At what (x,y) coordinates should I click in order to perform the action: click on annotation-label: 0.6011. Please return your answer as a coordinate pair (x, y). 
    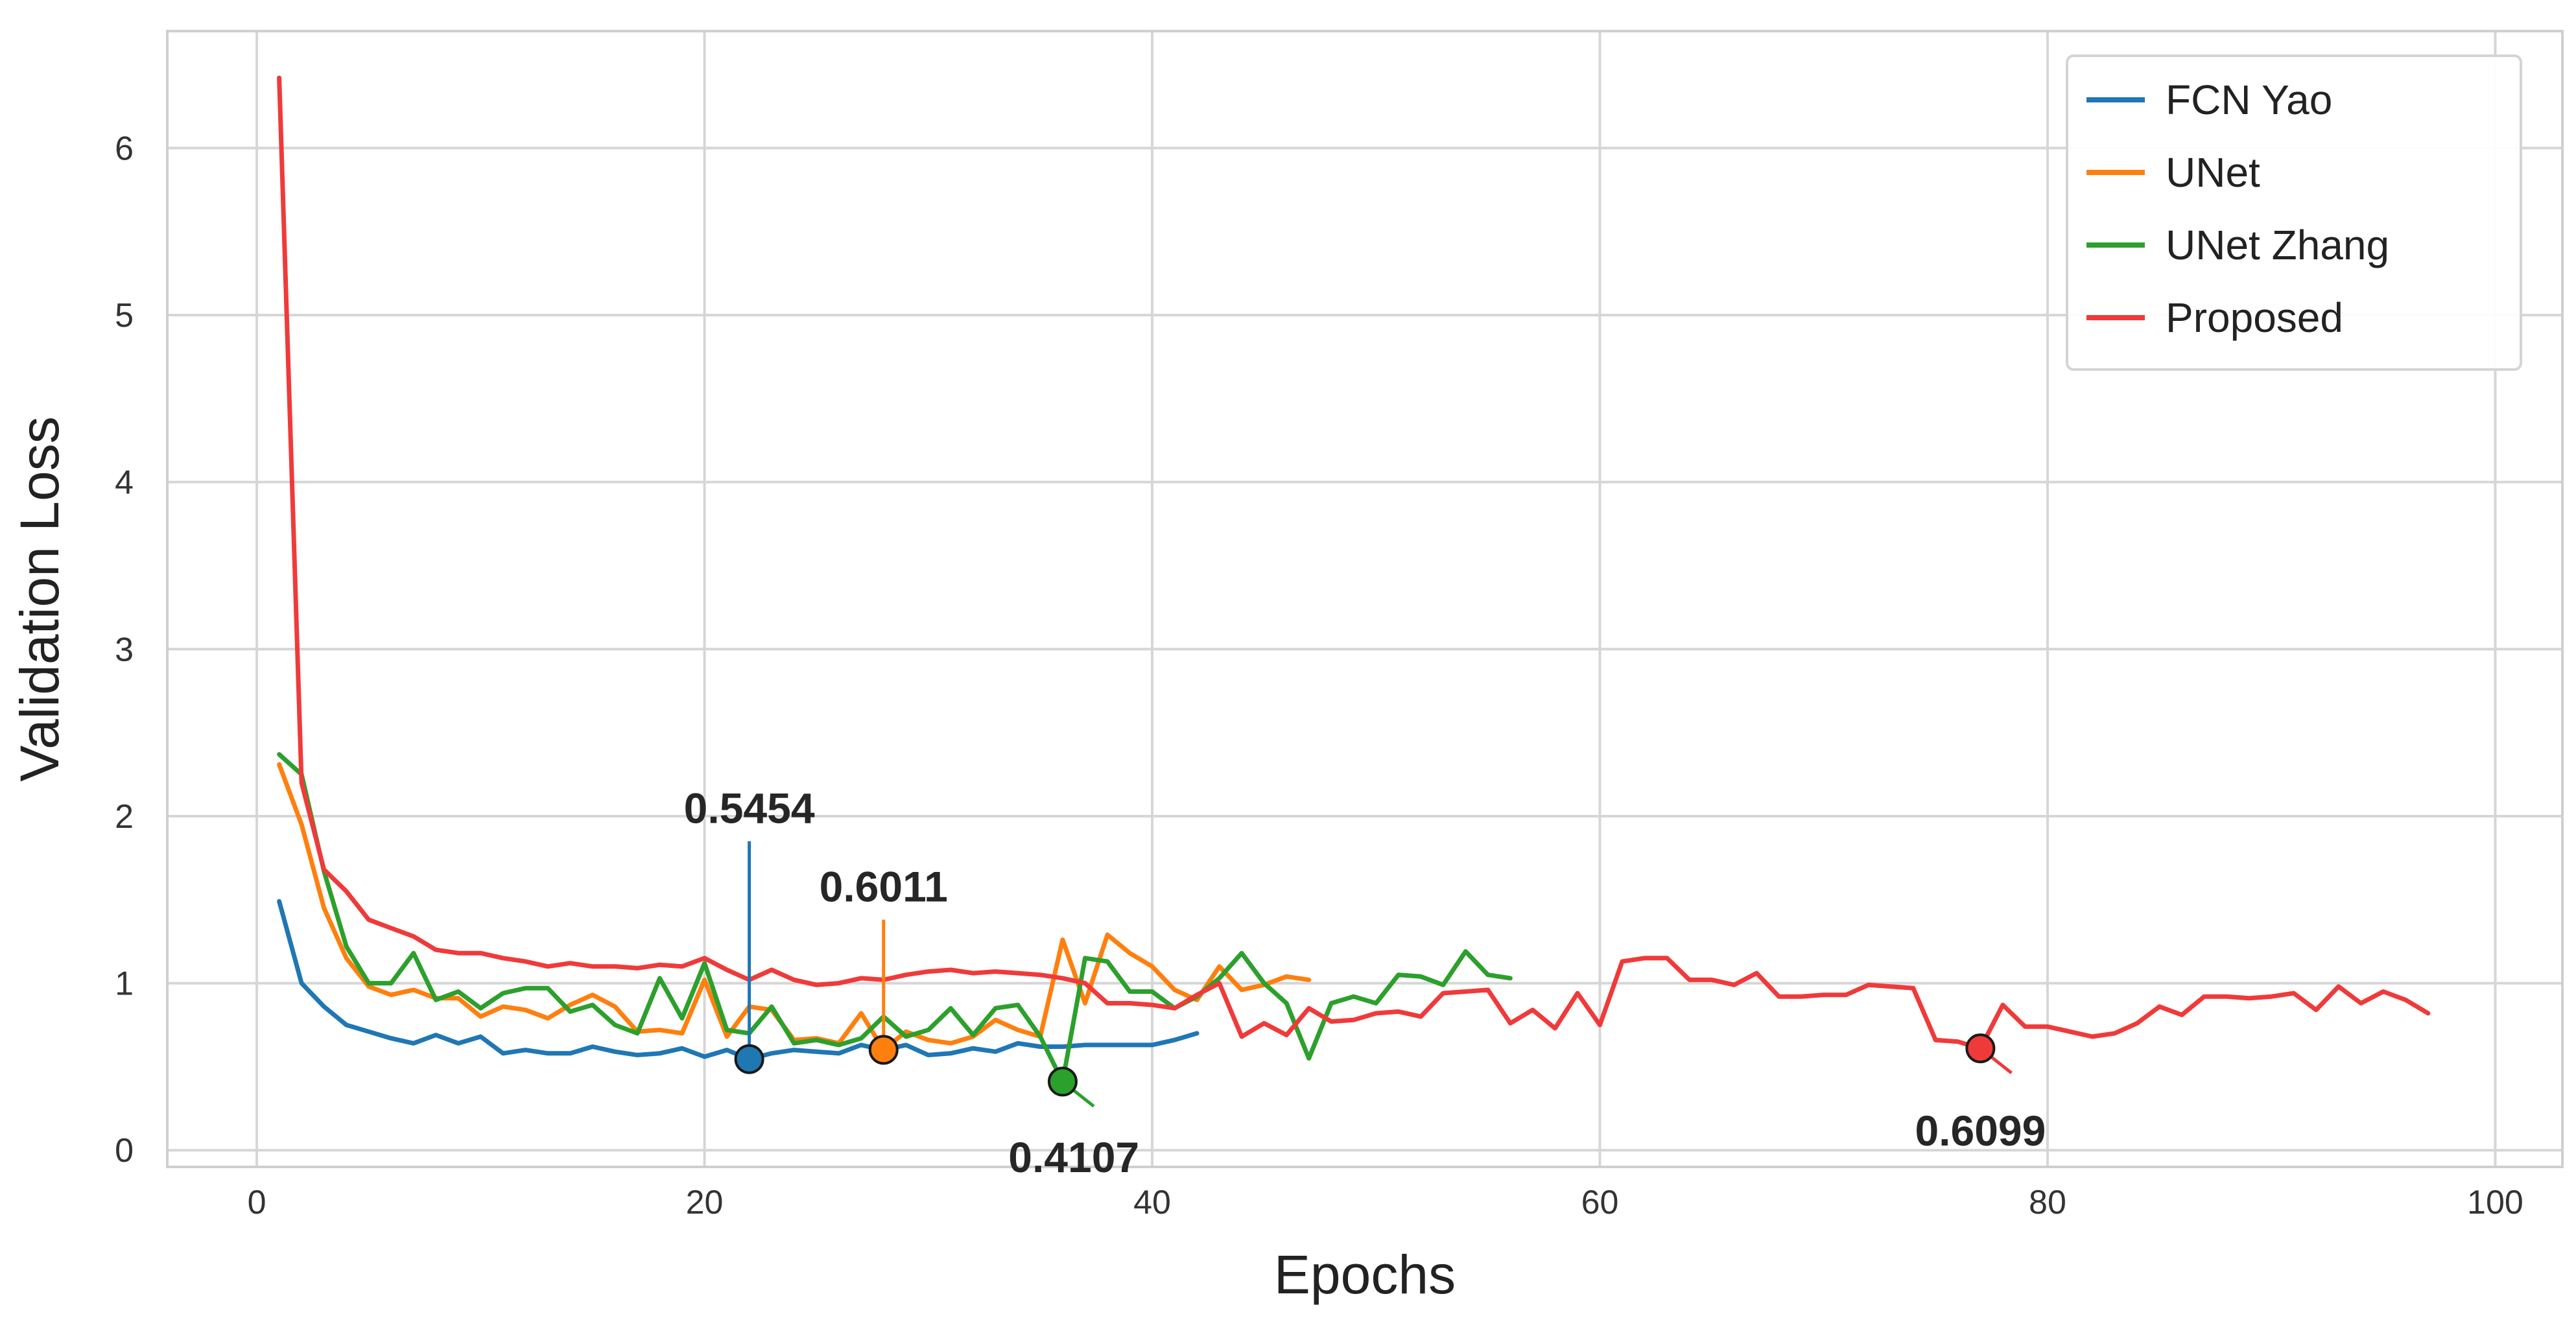
    Looking at the image, I should click on (884, 887).